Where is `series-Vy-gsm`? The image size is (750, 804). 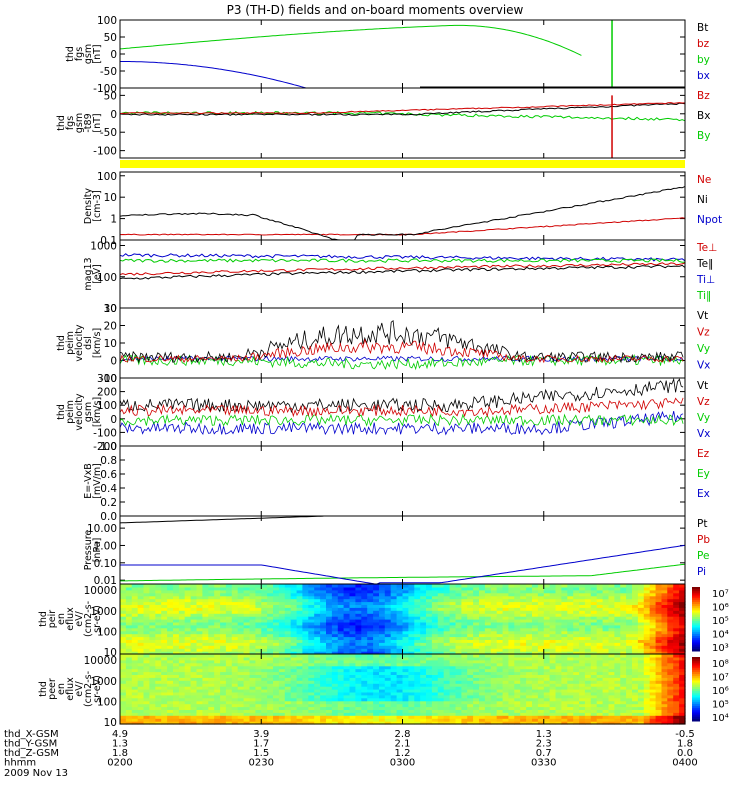
series-Vy-gsm is located at coordinates (401, 420).